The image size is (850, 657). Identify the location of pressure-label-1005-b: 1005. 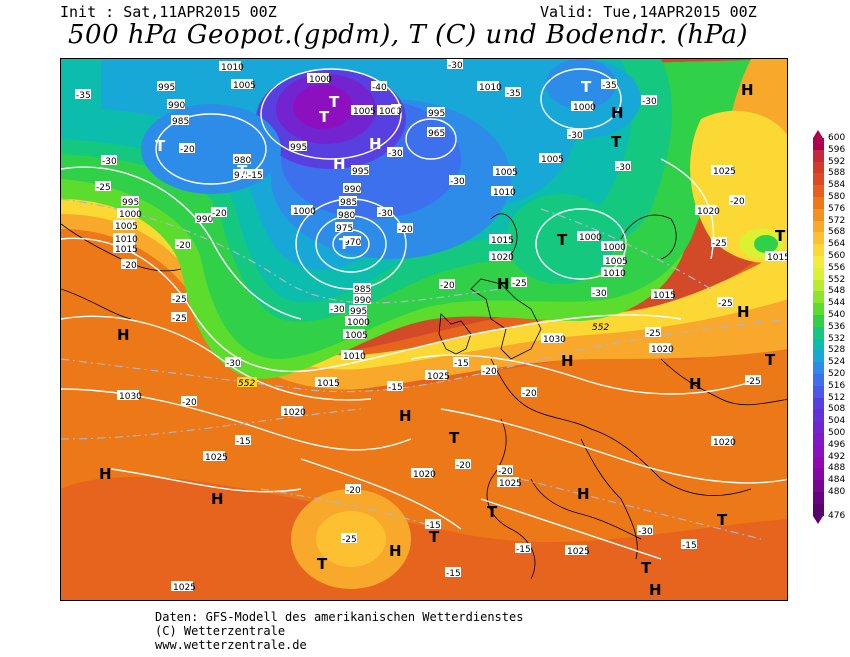
(364, 112).